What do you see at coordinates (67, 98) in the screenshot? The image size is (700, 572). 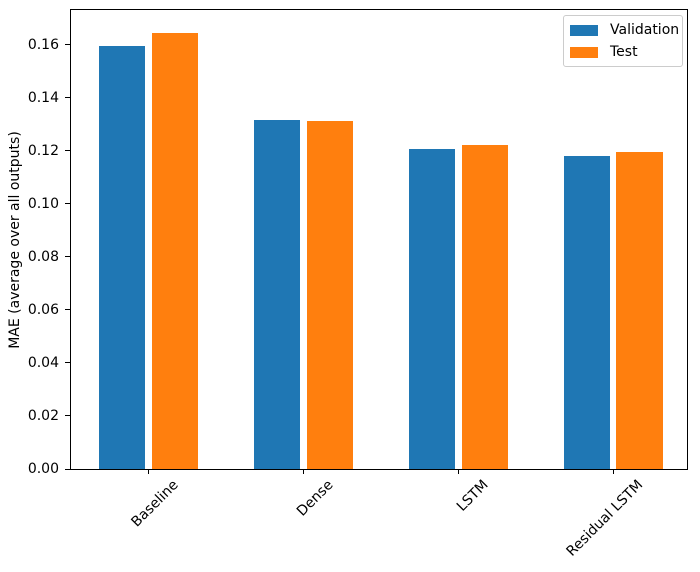 I see `y-tick-mark-0.14` at bounding box center [67, 98].